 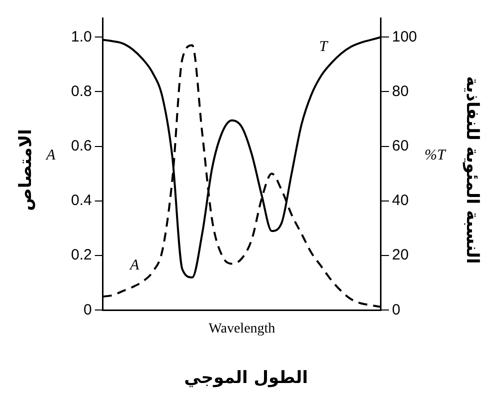 I want to click on y2-tick-label: 100, so click(x=405, y=37).